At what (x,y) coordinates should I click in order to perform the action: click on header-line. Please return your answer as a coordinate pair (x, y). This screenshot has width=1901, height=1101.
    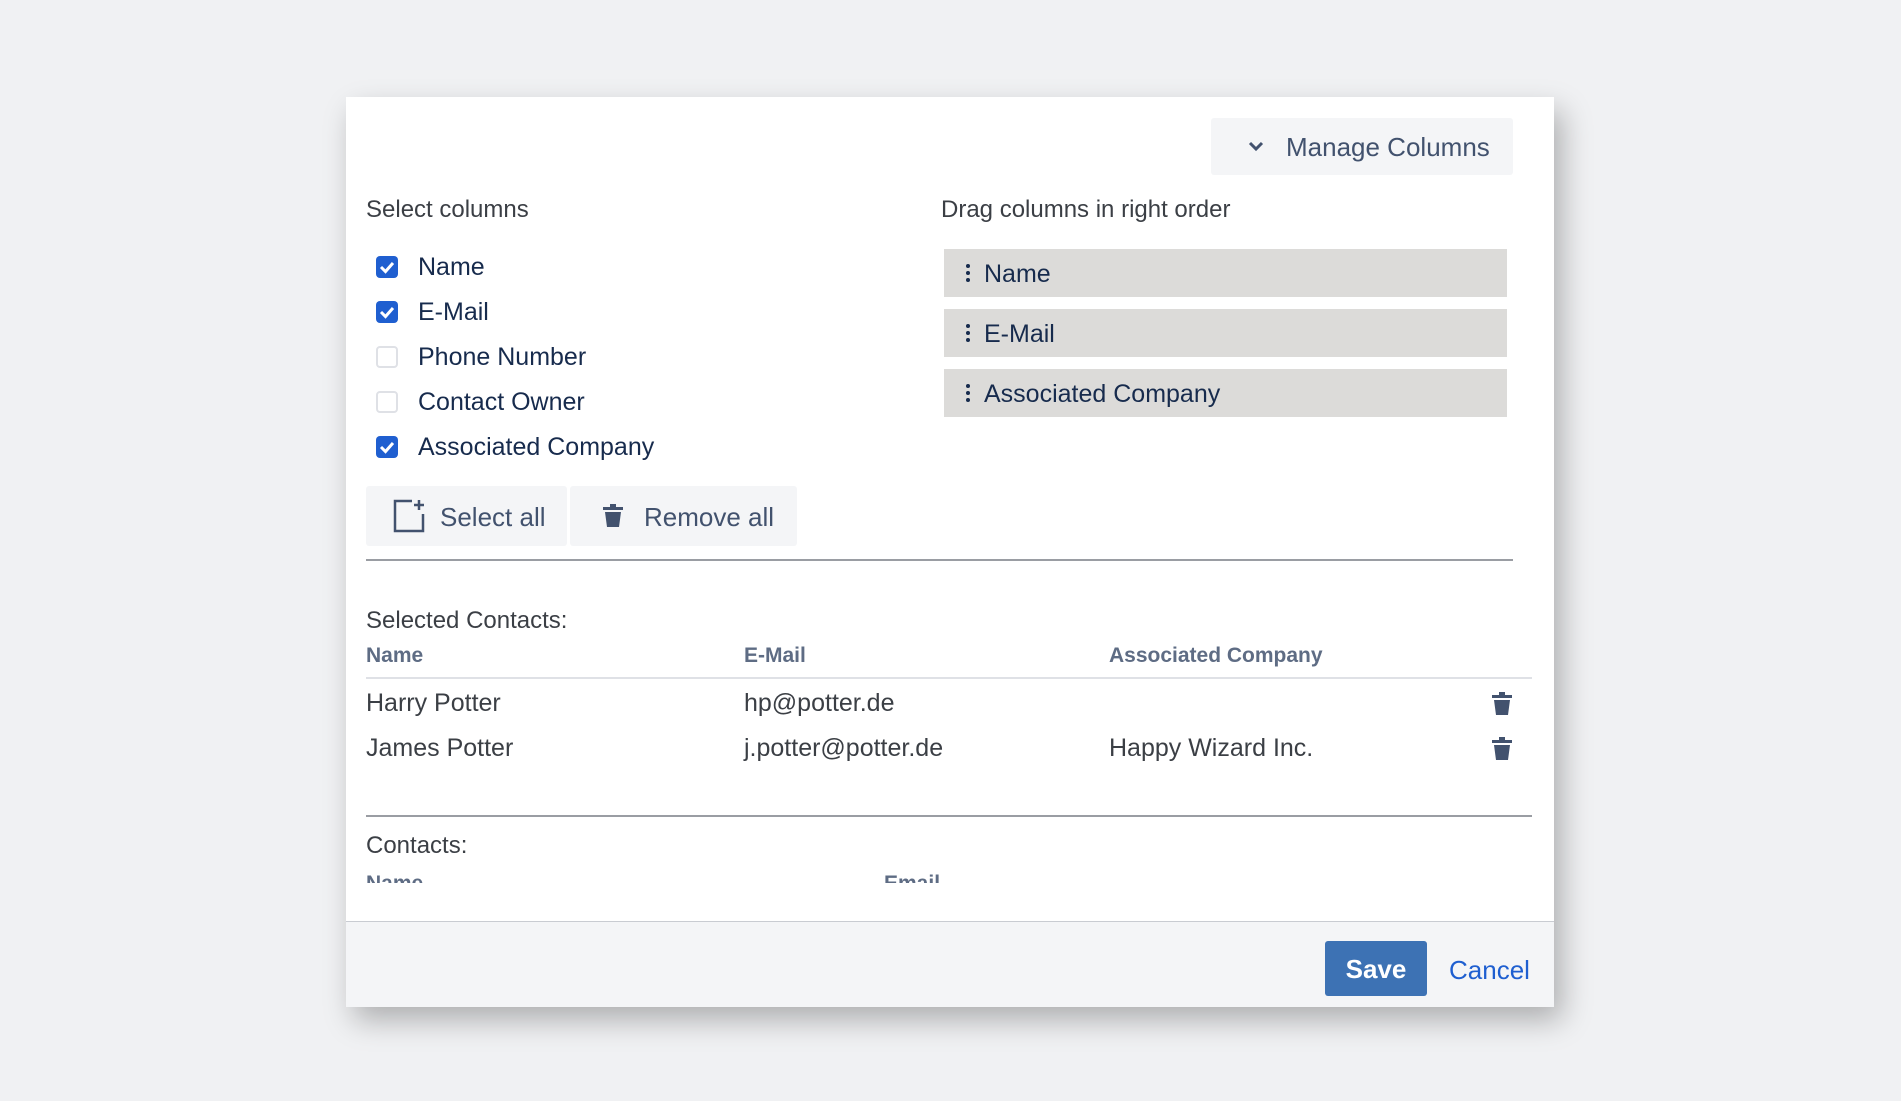
    Looking at the image, I should click on (949, 678).